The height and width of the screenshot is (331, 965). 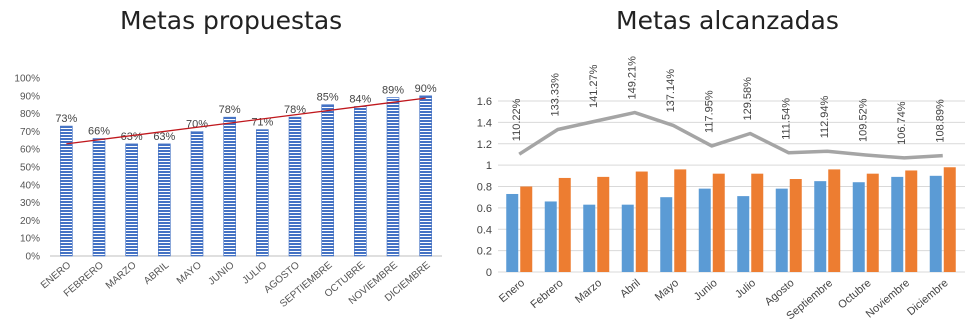 What do you see at coordinates (517, 119) in the screenshot?
I see `data-label: 110.22%` at bounding box center [517, 119].